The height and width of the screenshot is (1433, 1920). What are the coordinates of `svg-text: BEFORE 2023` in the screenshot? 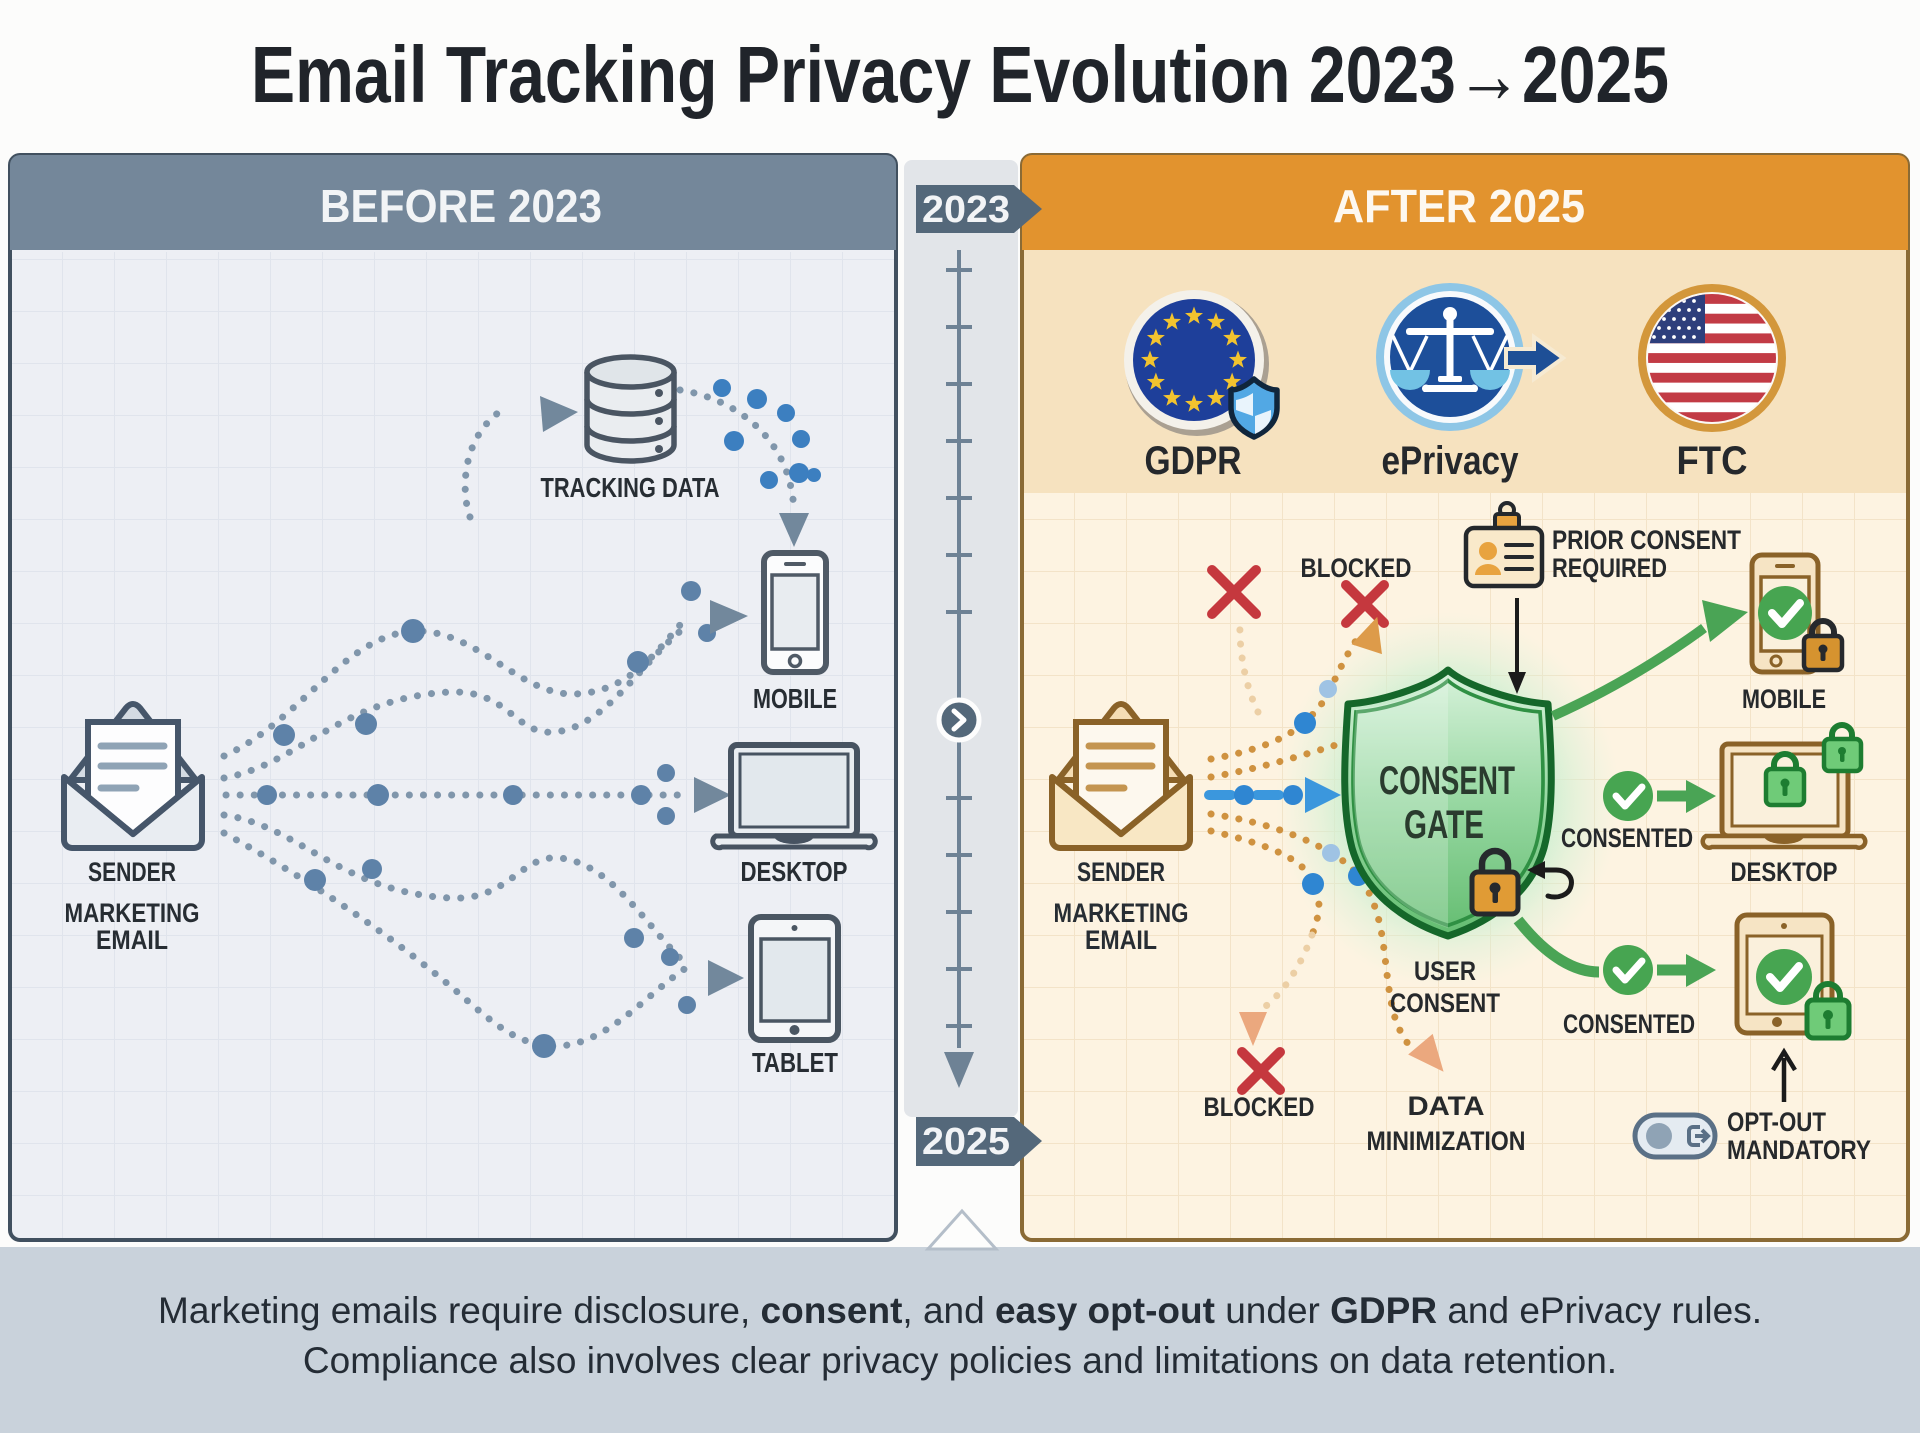 It's located at (461, 206).